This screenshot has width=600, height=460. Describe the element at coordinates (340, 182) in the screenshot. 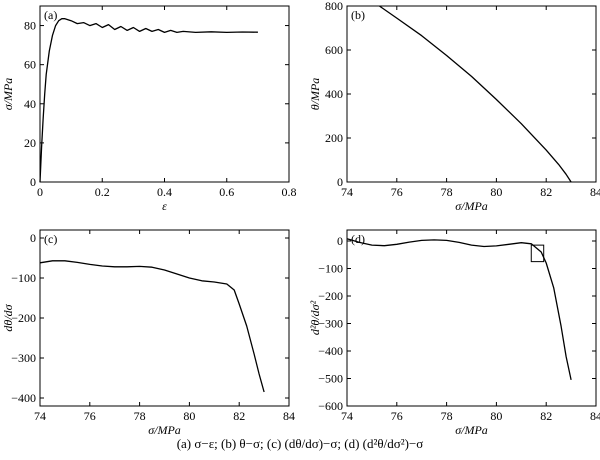

I see `y-tick-label-b: 0` at that location.